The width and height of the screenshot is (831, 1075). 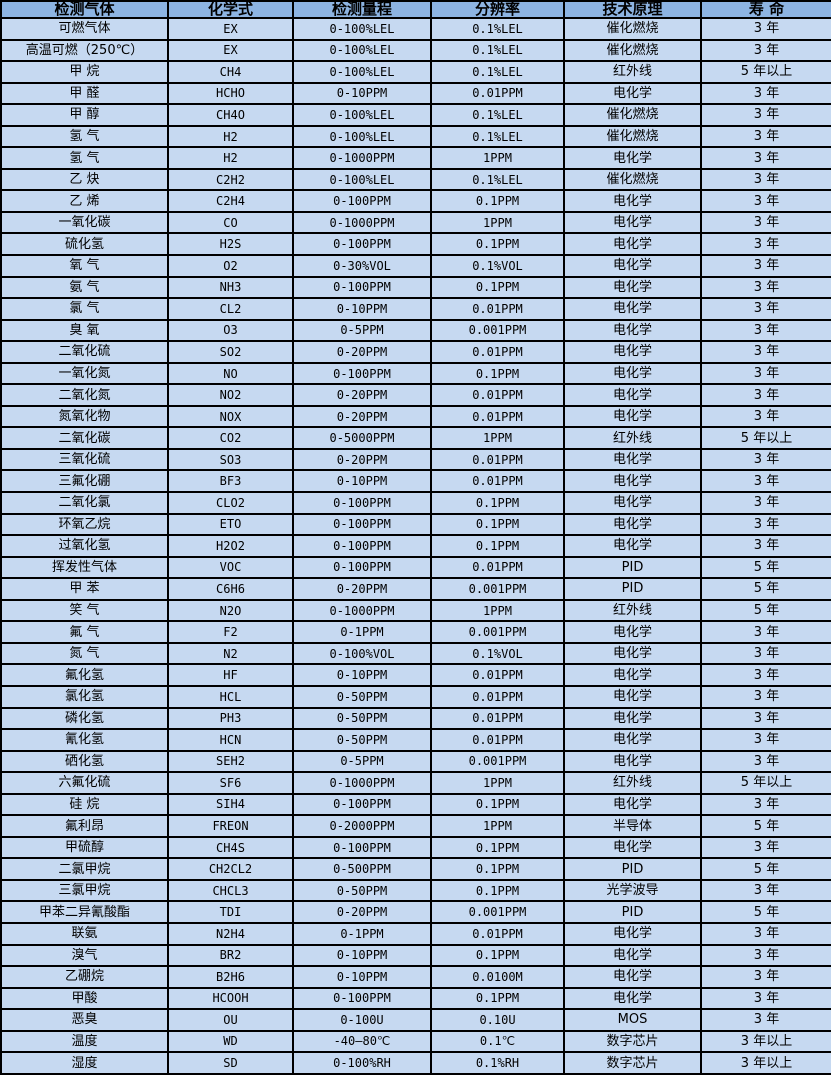 What do you see at coordinates (84, 1063) in the screenshot?
I see `cell-gas: 湿度` at bounding box center [84, 1063].